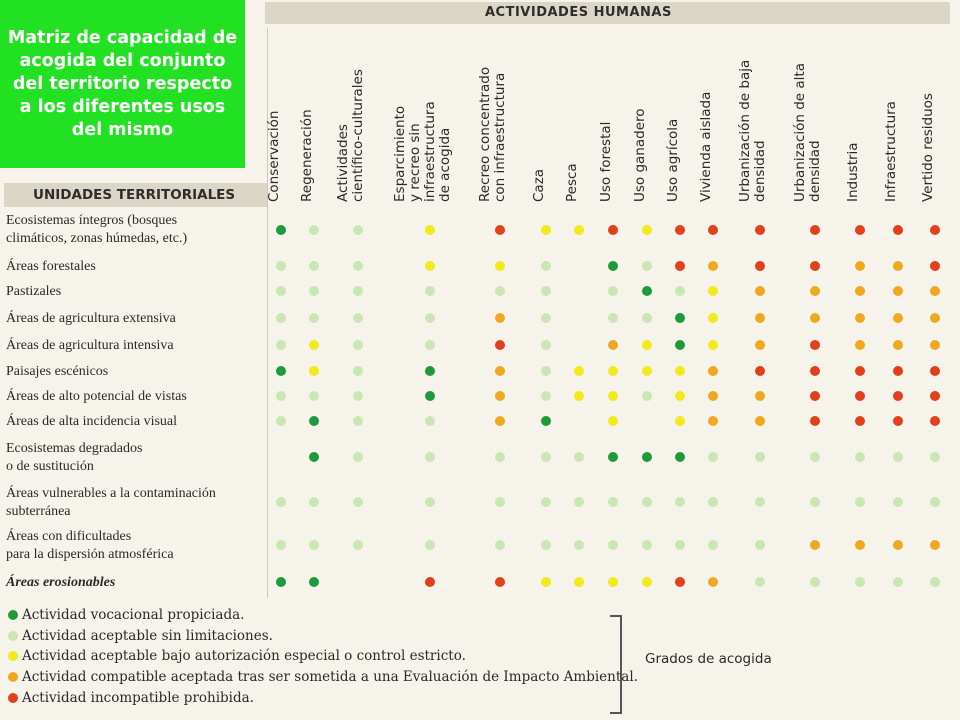  What do you see at coordinates (673, 160) in the screenshot?
I see `column-header-label: Uso agrícola` at bounding box center [673, 160].